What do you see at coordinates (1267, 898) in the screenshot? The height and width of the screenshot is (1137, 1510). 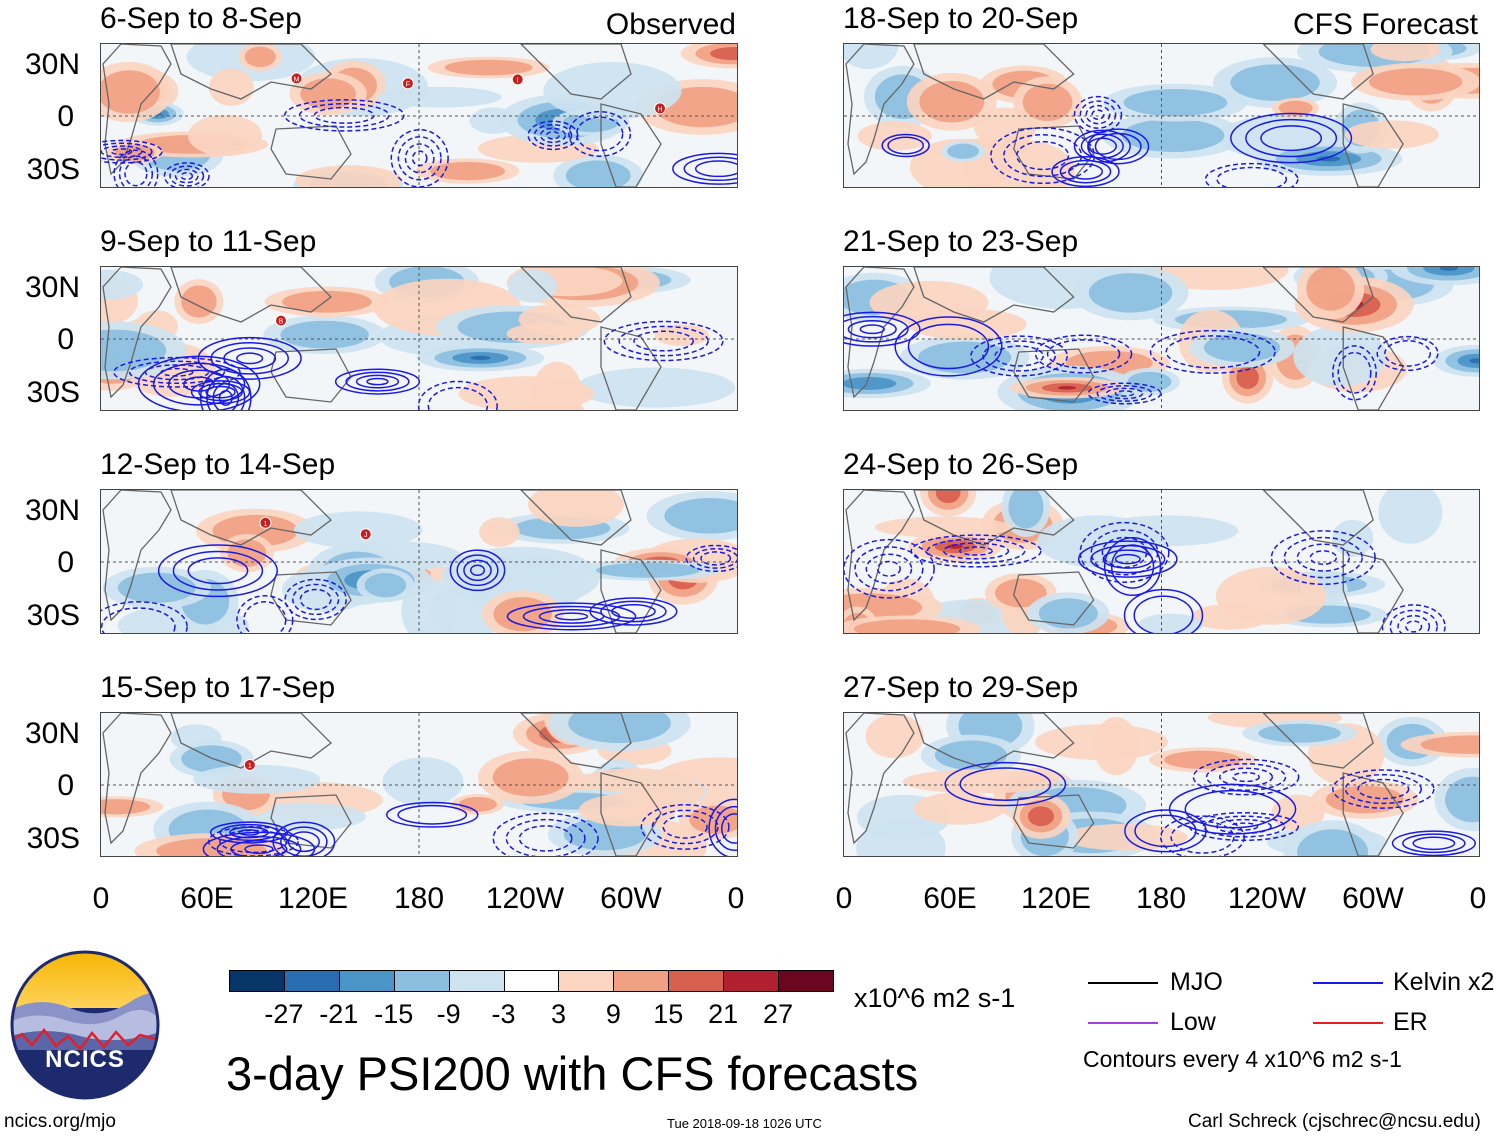 I see `lon-label: 120W` at bounding box center [1267, 898].